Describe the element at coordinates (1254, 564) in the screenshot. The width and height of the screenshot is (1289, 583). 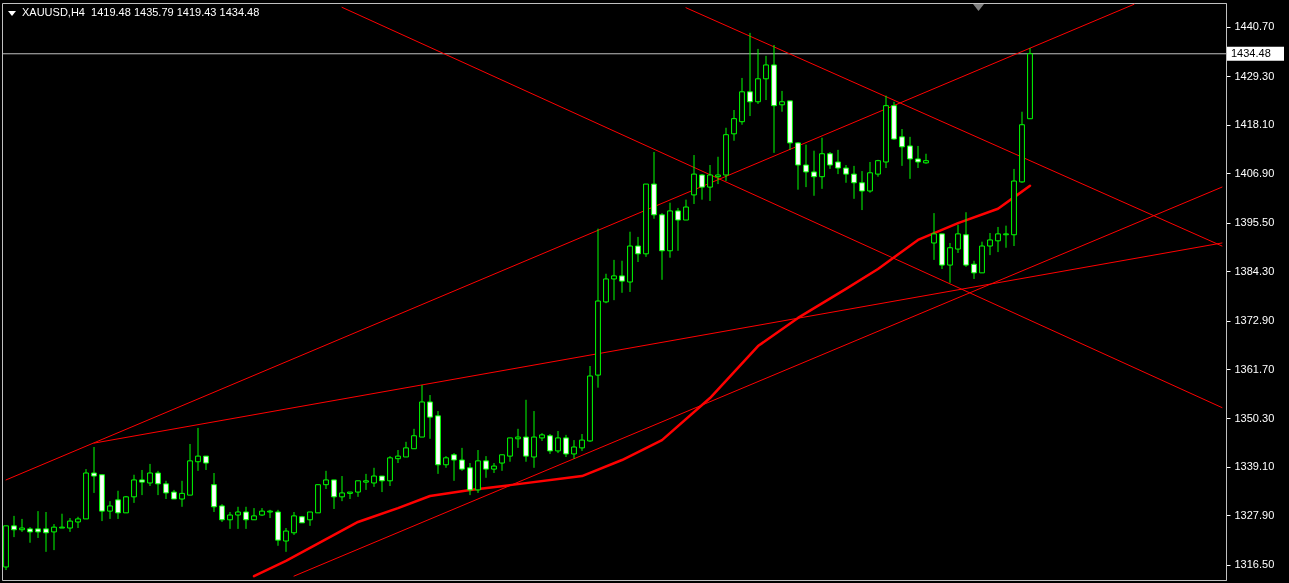
I see `y-tick-label: 1316.50` at that location.